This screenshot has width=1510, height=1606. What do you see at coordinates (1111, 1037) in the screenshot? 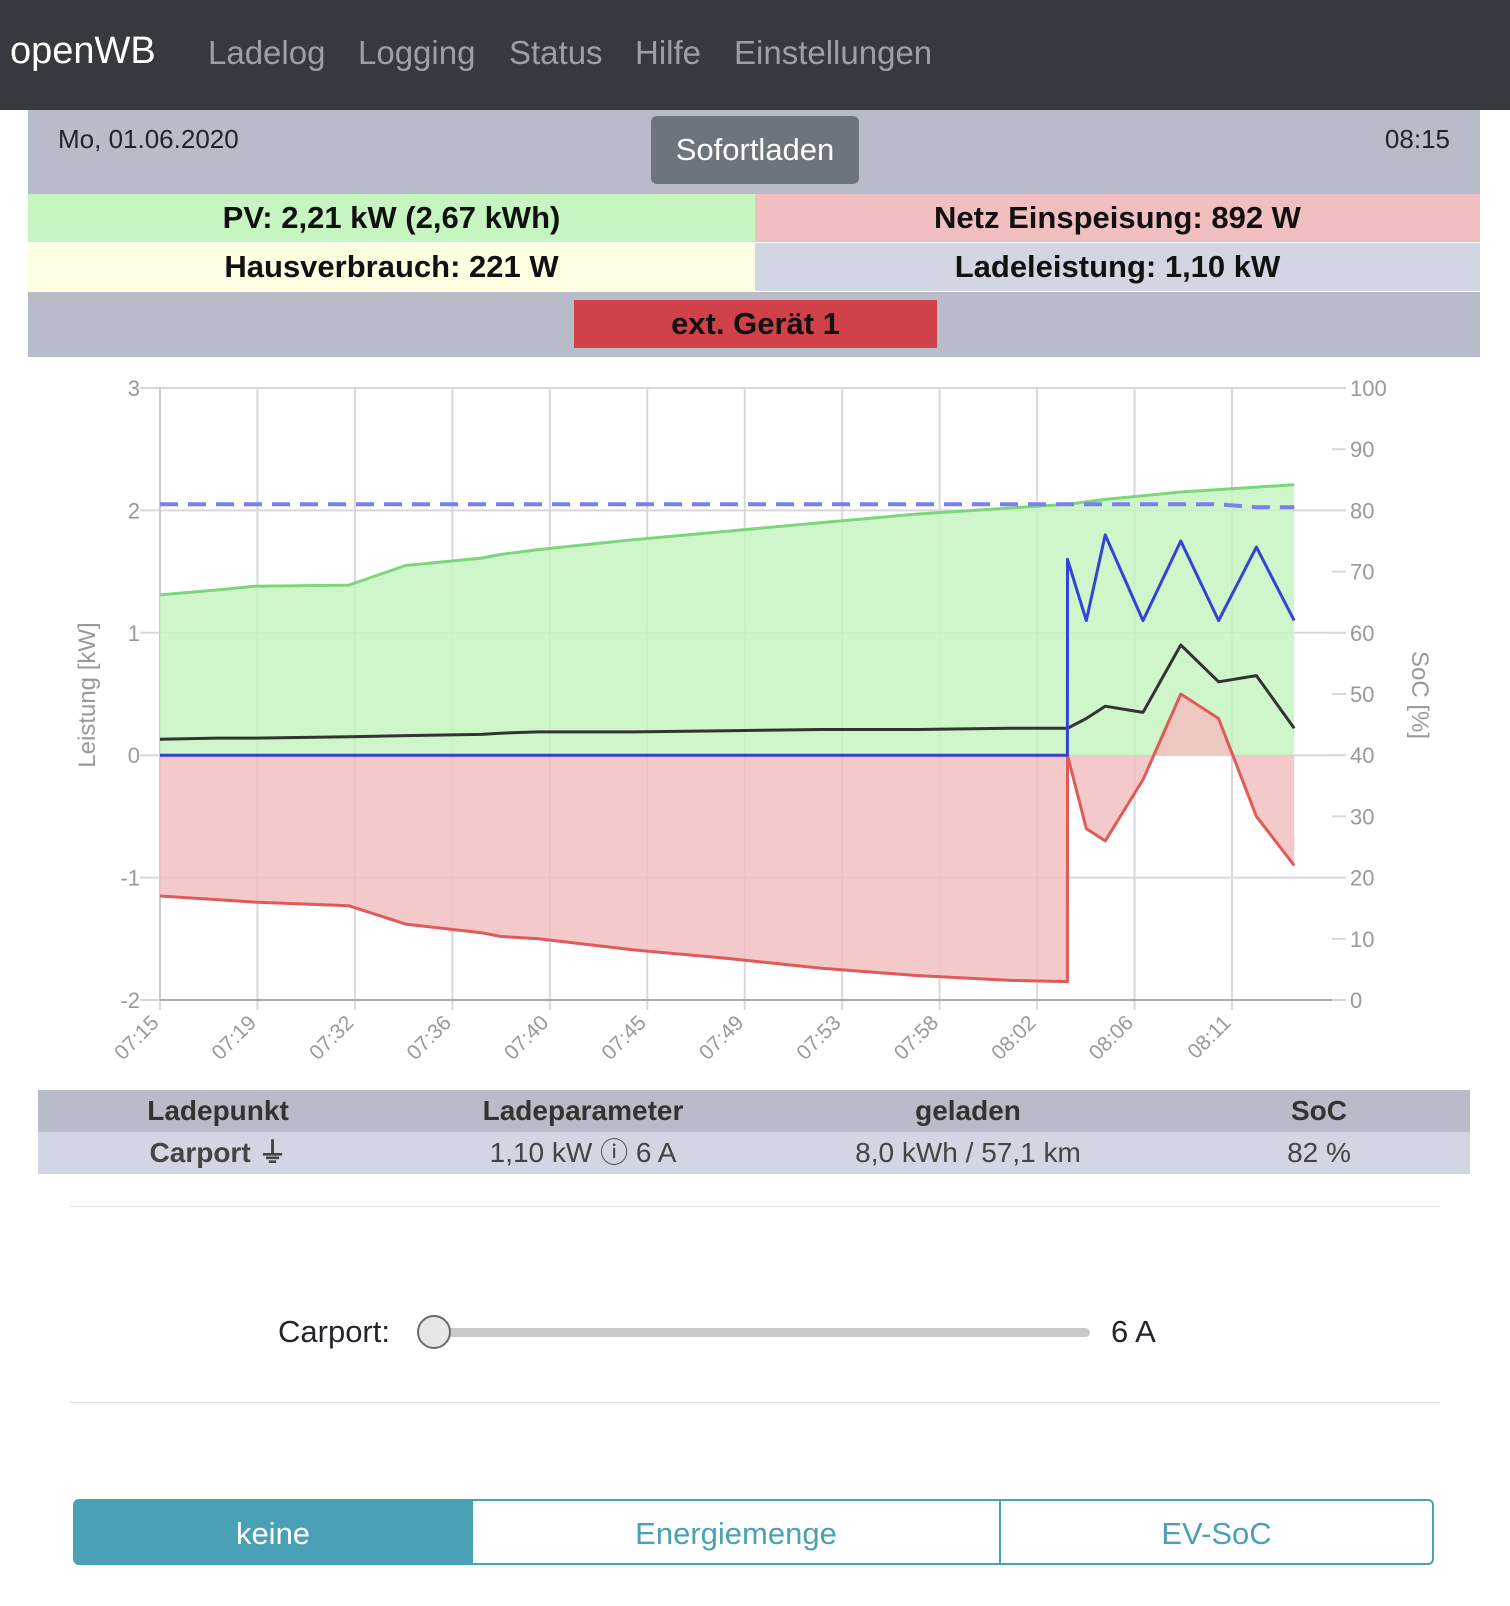
I see `x-tick-label: 08:06` at bounding box center [1111, 1037].